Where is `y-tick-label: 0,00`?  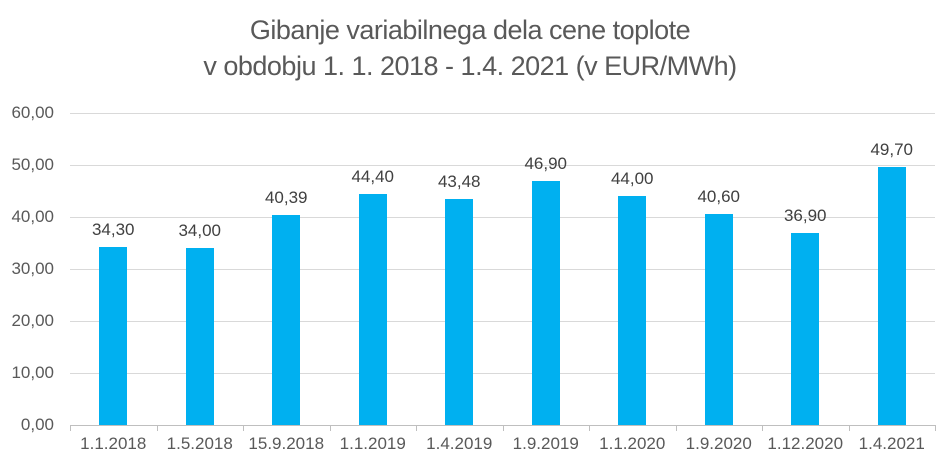 y-tick-label: 0,00 is located at coordinates (37, 424).